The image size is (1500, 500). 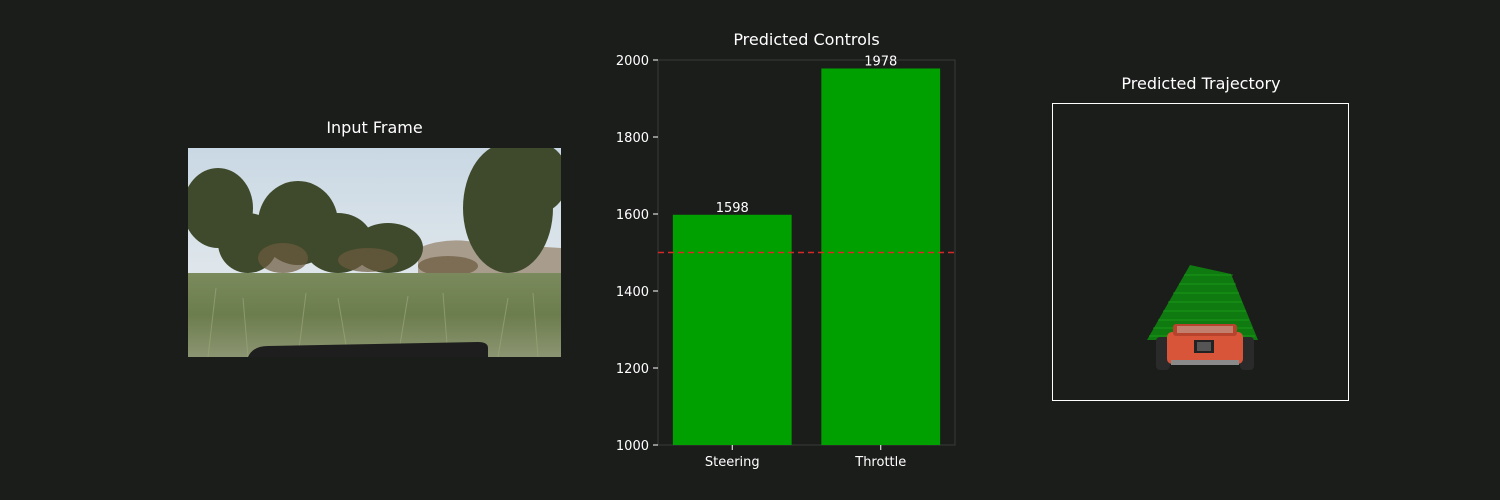 What do you see at coordinates (1205, 347) in the screenshot?
I see `car-icon` at bounding box center [1205, 347].